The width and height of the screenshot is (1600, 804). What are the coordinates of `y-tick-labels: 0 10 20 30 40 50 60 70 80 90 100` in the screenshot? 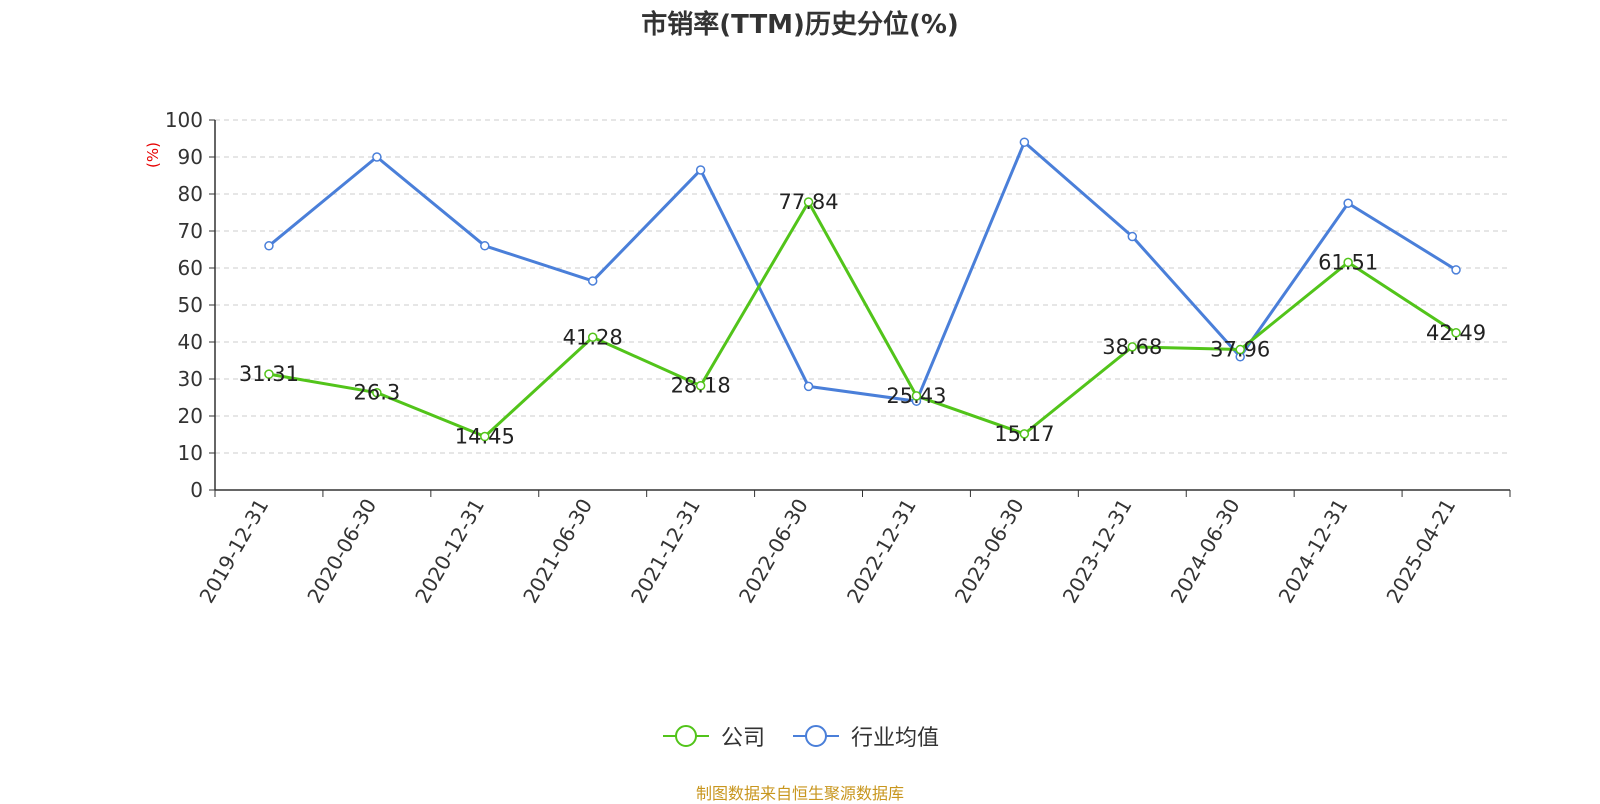 It's located at (184, 305).